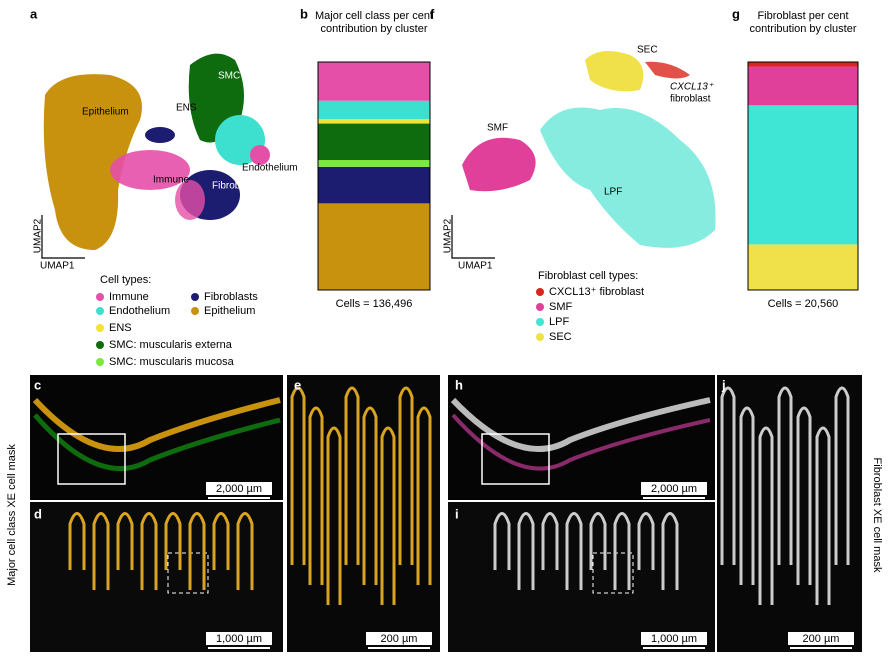 This screenshot has width=889, height=656. What do you see at coordinates (12, 515) in the screenshot?
I see `side-label: Major cell class XE cell mask` at bounding box center [12, 515].